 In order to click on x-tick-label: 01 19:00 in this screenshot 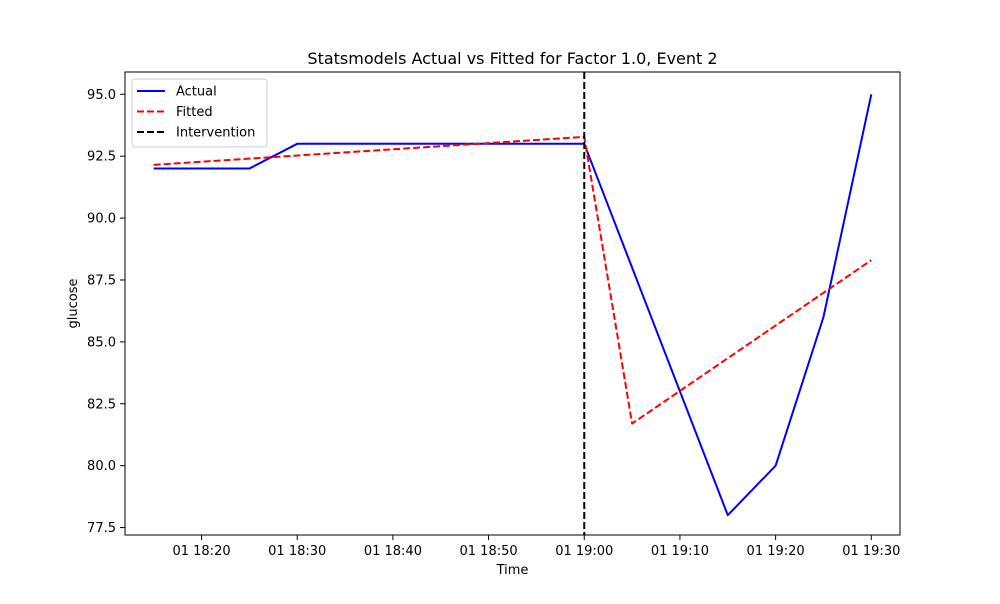, I will do `click(584, 551)`.